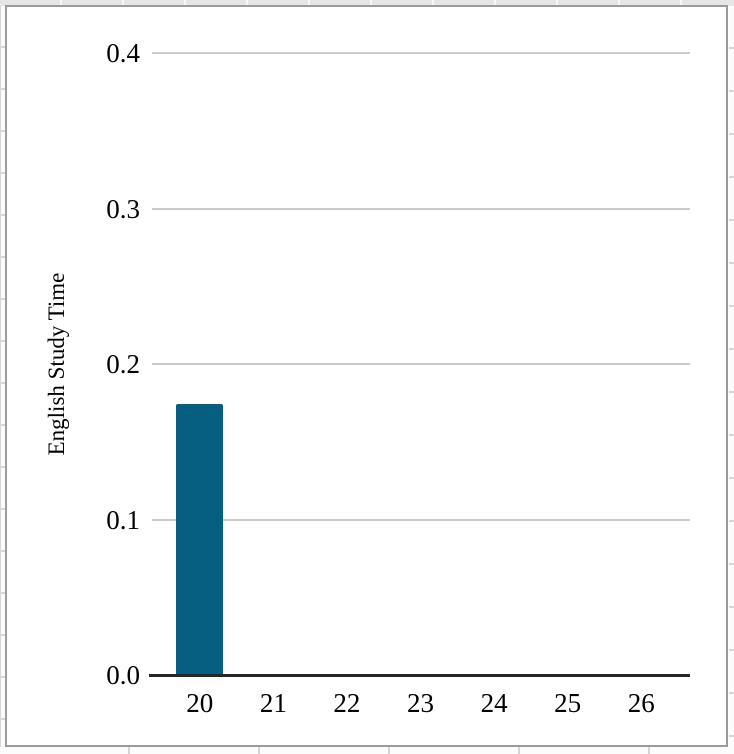 This screenshot has height=754, width=734. Describe the element at coordinates (56, 364) in the screenshot. I see `y-axis-title: English Study Time` at that location.